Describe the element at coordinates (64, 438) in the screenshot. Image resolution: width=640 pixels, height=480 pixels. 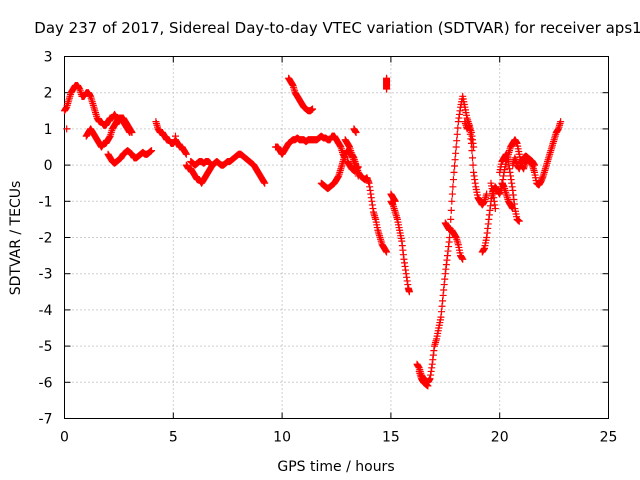
I see `x-tick-label: 0` at that location.